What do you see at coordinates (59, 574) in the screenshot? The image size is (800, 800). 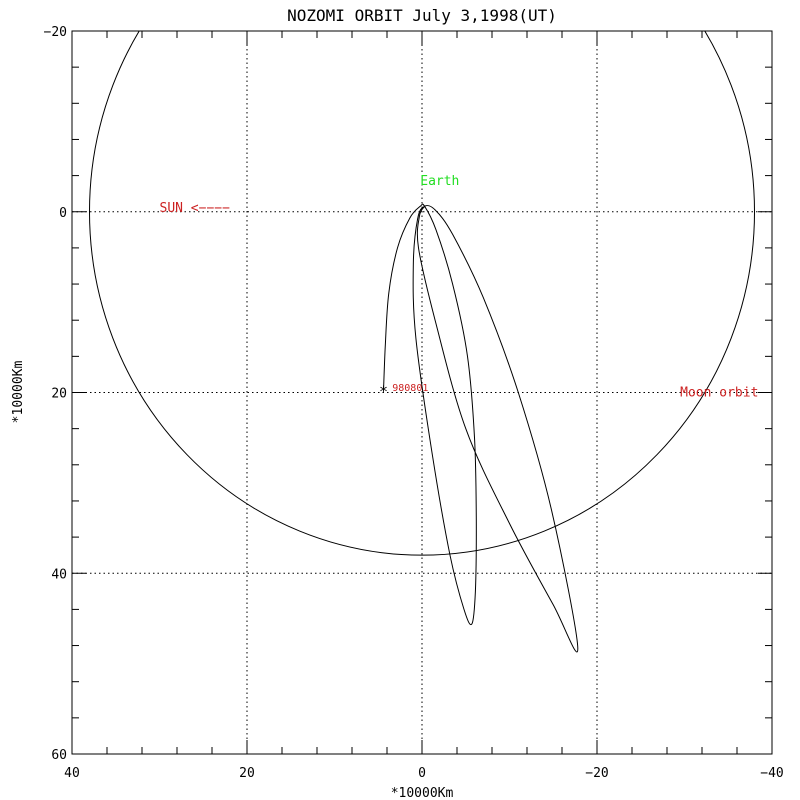 I see `y-tick-label: 40` at bounding box center [59, 574].